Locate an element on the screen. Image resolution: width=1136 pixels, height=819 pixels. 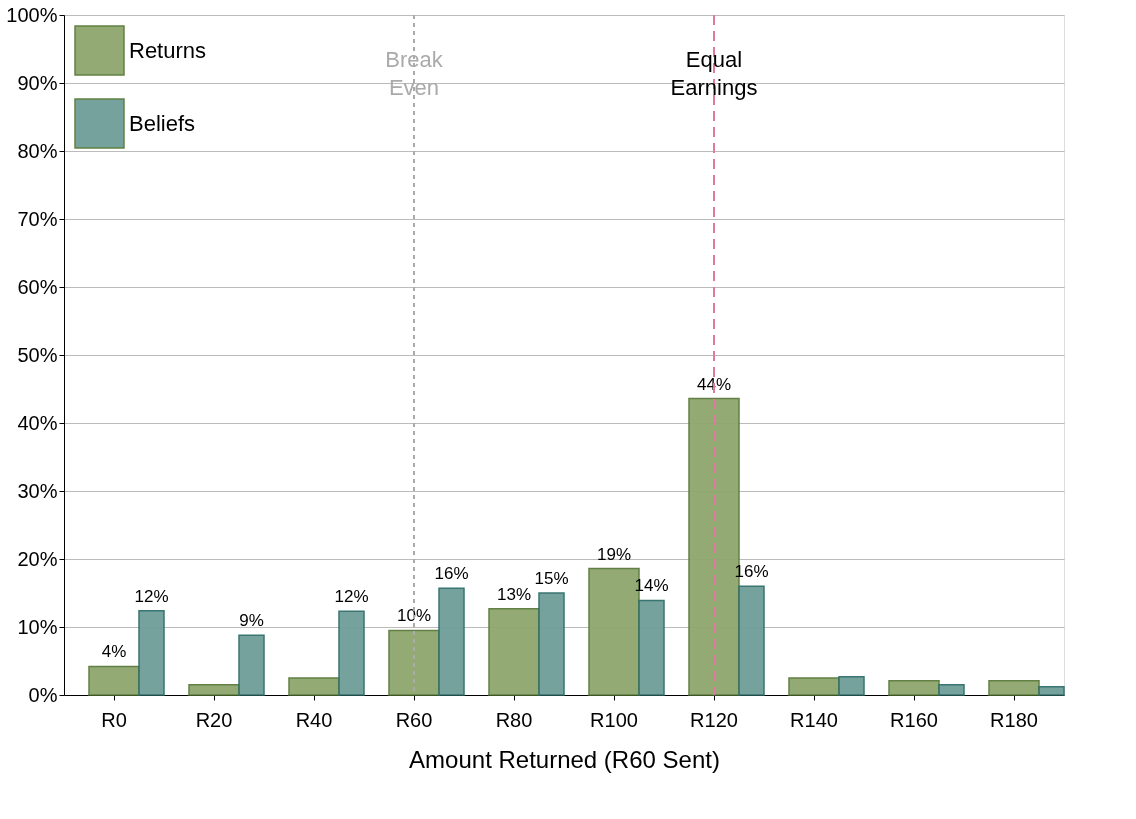
x-tick-label: R100 is located at coordinates (614, 719).